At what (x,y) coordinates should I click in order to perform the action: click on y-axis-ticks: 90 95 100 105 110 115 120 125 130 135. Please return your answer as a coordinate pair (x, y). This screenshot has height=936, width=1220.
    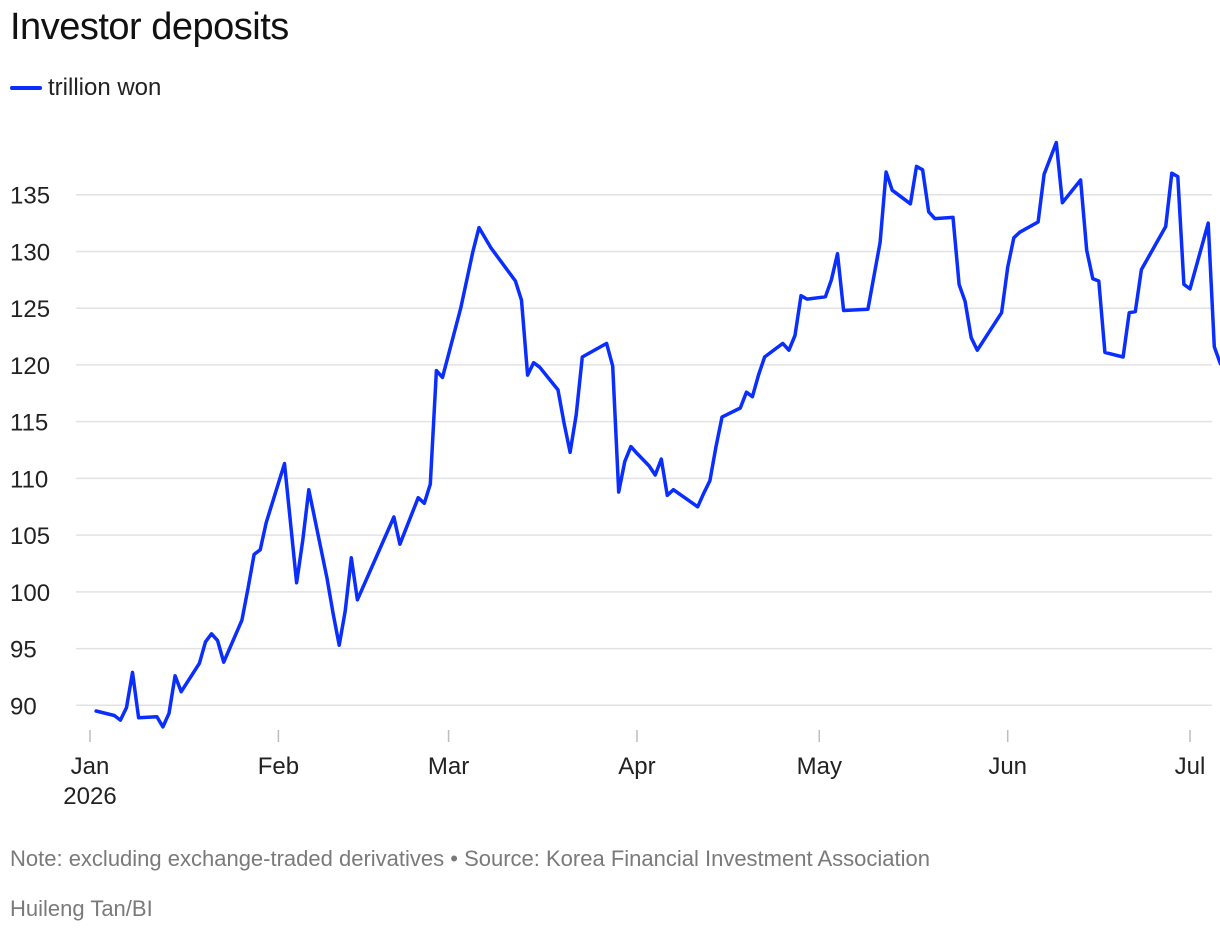
    Looking at the image, I should click on (30, 452).